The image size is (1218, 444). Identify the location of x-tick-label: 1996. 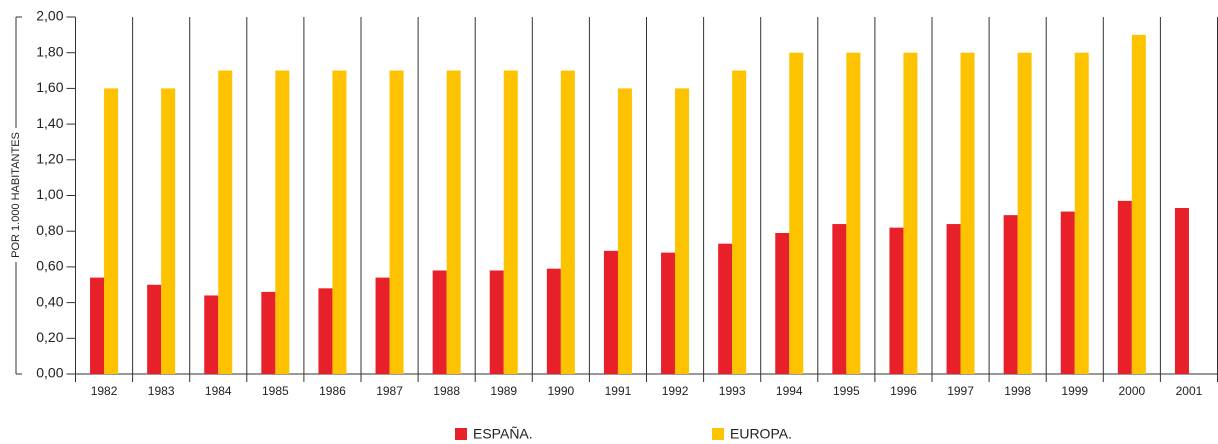
(903, 391).